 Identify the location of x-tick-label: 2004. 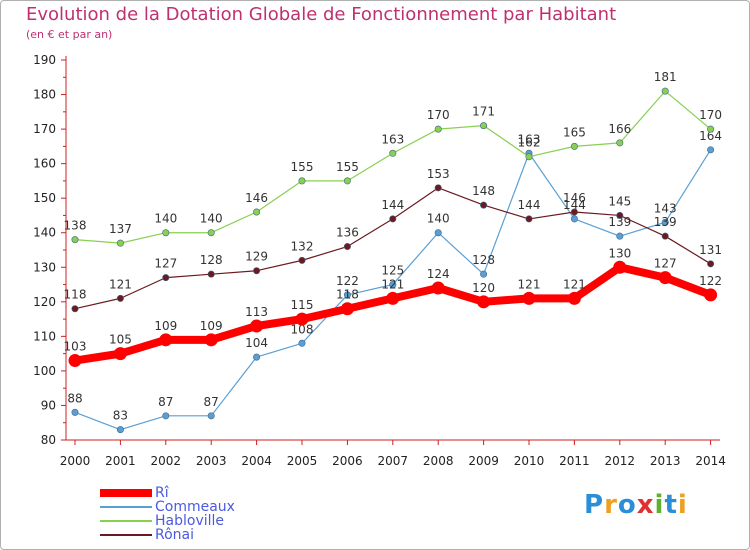
(256, 461).